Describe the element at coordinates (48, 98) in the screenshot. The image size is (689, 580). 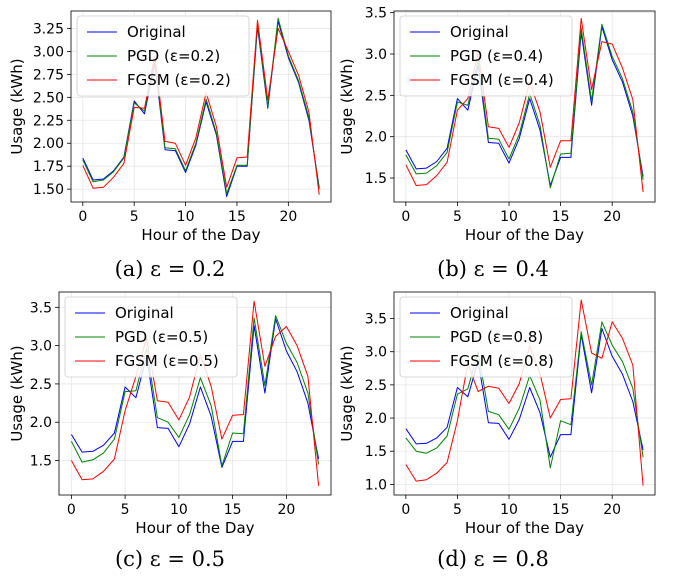
I see `y-tick-label: 2.50` at that location.